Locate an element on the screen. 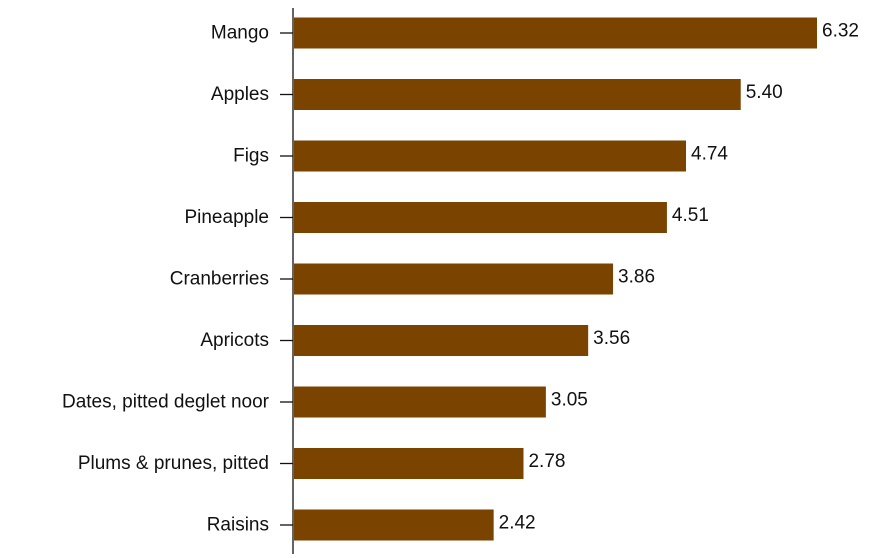  value-label-6: 3.05 is located at coordinates (569, 400).